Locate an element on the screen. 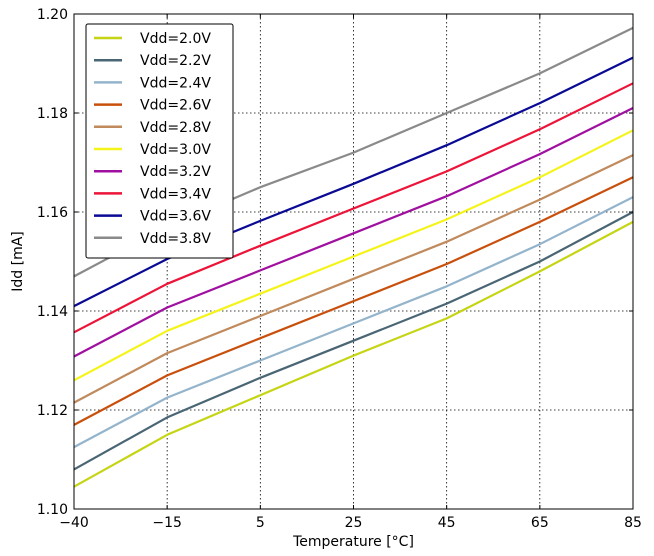 This screenshot has height=556, width=654. y-tick-label: 1.12 is located at coordinates (52, 411).